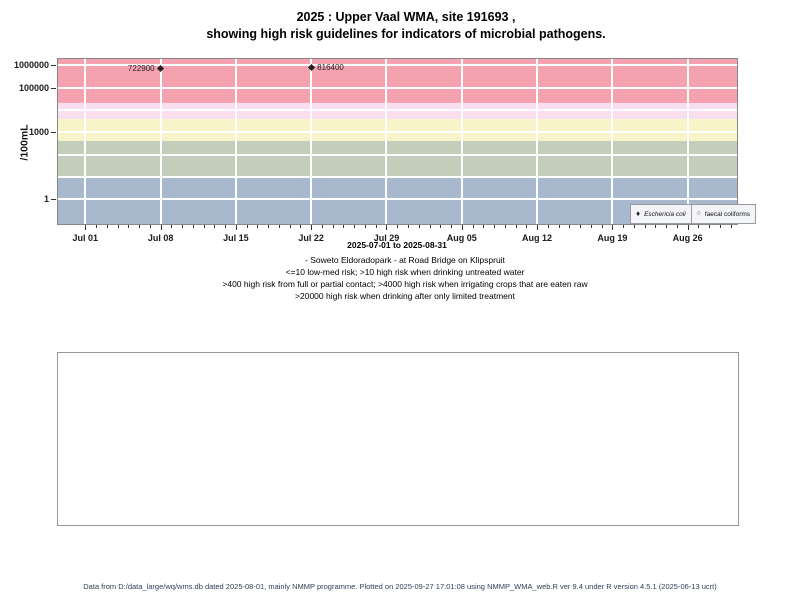 The width and height of the screenshot is (800, 600). Describe the element at coordinates (330, 67) in the screenshot. I see `data-point-label: 816400` at that location.